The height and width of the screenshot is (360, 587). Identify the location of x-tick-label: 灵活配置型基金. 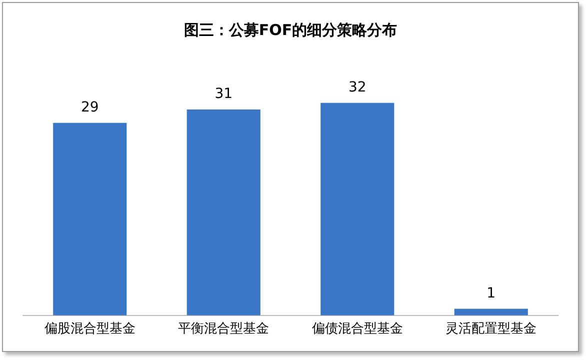
(491, 329).